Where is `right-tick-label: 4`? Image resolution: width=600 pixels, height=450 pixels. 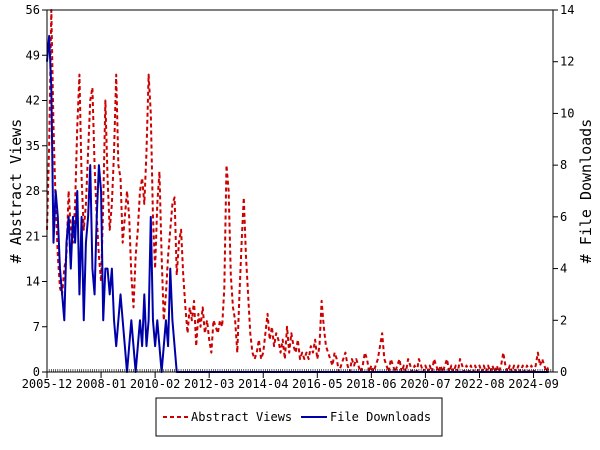 right-tick-label: 4 is located at coordinates (563, 269).